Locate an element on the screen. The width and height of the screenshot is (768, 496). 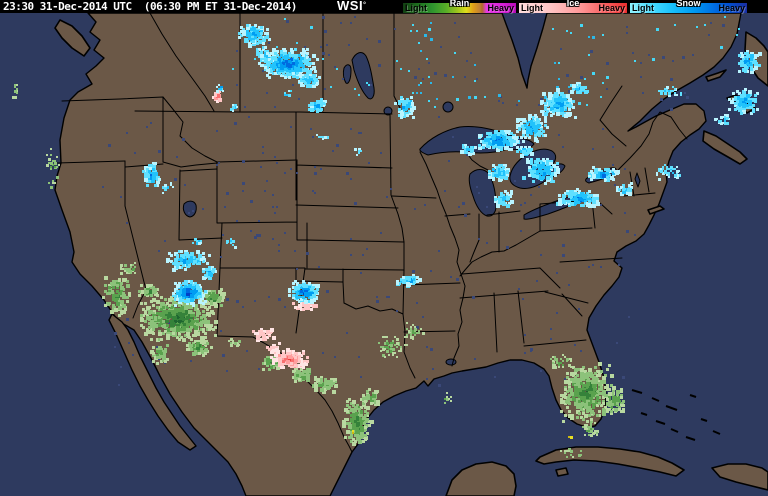
legend-snow-heavy-label: Heavy is located at coordinates (731, 8).